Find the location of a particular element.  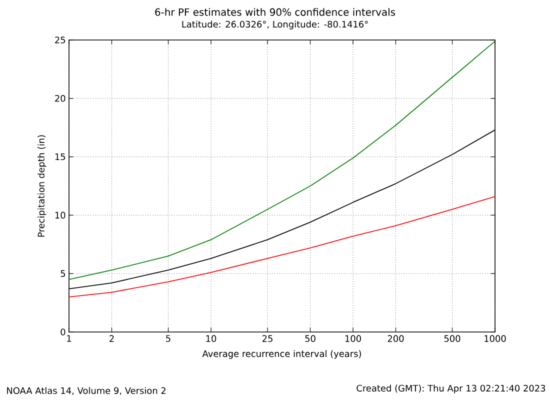

x-tick-label: 500 is located at coordinates (452, 338).